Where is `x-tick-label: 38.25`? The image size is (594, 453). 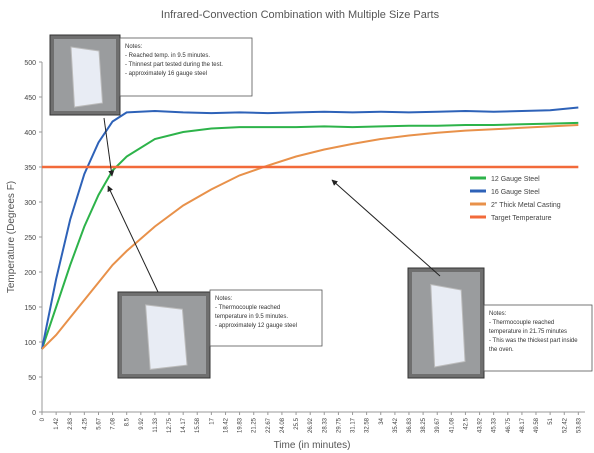 x-tick-label: 38.25 is located at coordinates (424, 425).